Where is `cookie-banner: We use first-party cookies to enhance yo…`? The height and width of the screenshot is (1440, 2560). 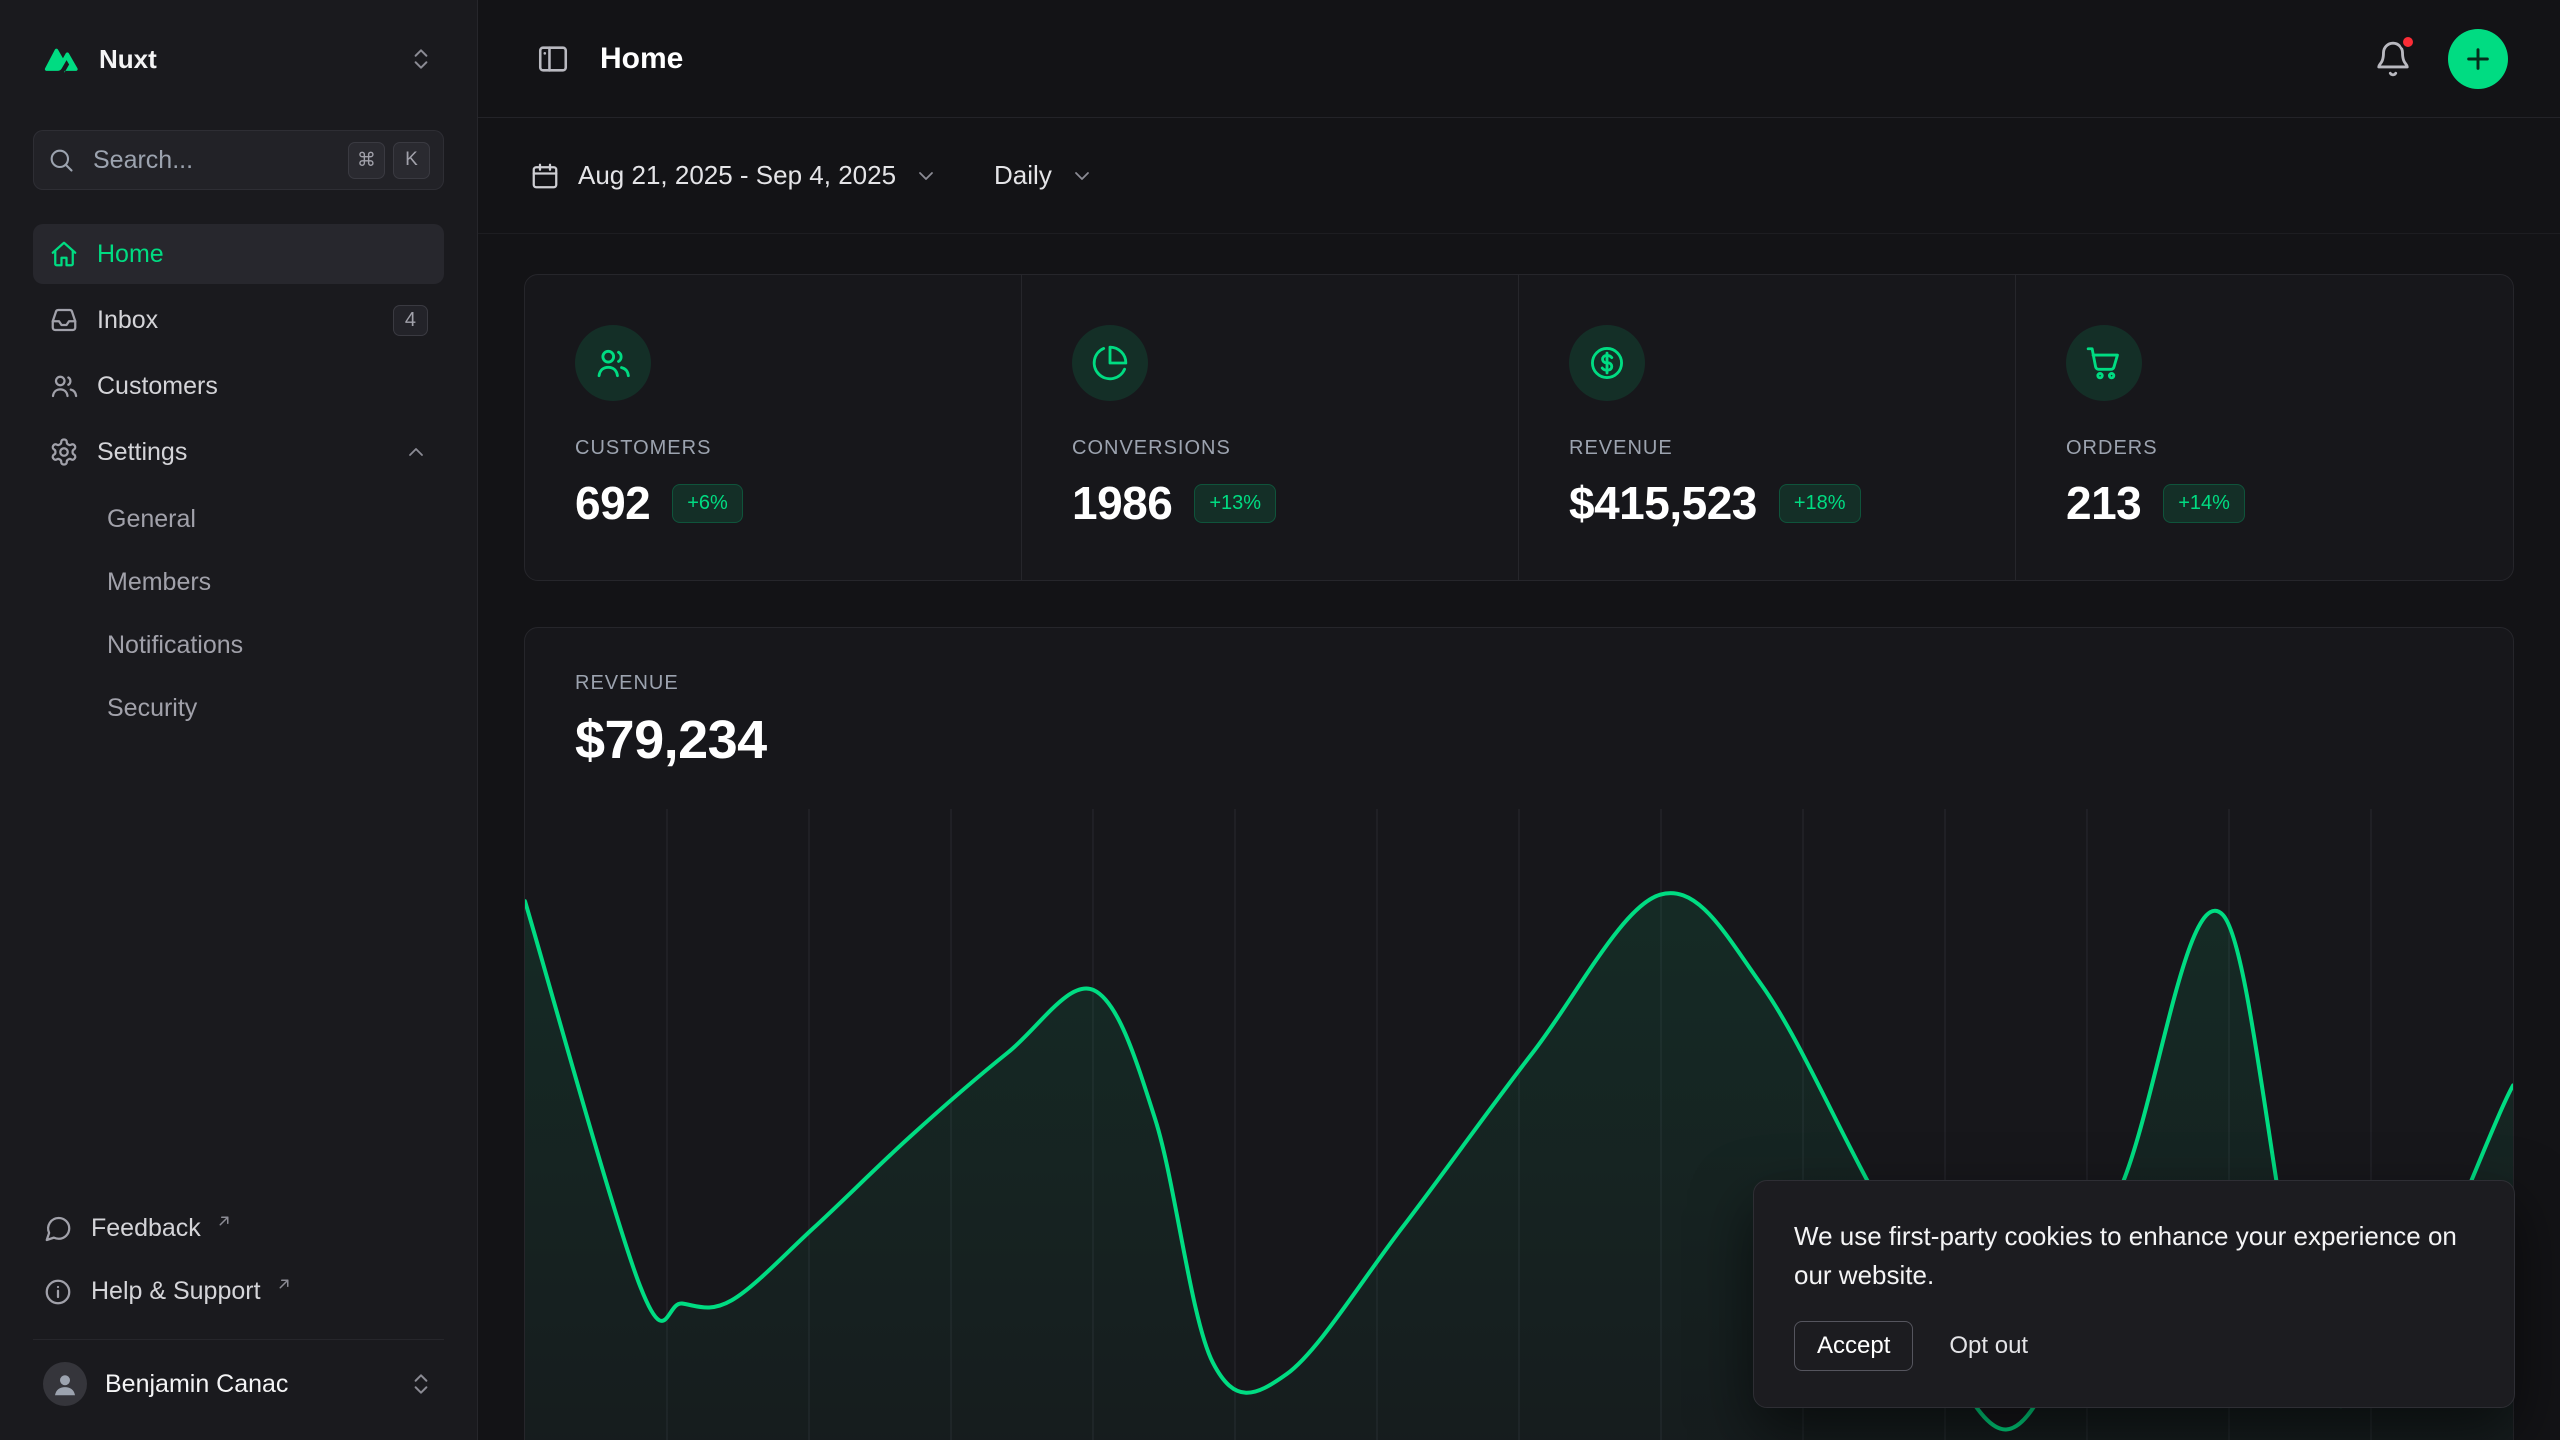
cookie-banner: We use first-party cookies to enhance yo… is located at coordinates (2134, 1294).